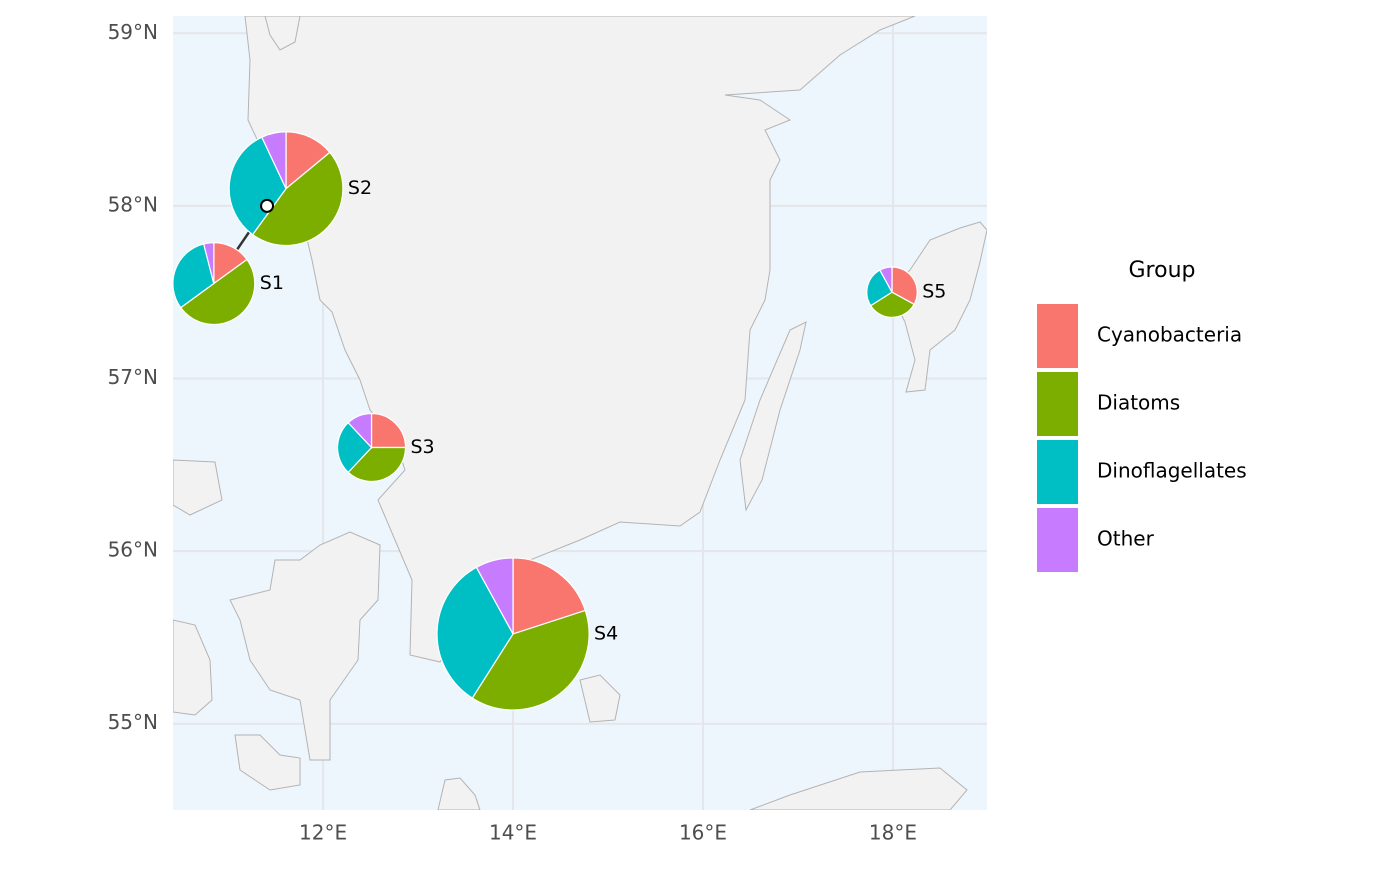 The height and width of the screenshot is (870, 1400). I want to click on x-tick-label: 14°E, so click(513, 833).